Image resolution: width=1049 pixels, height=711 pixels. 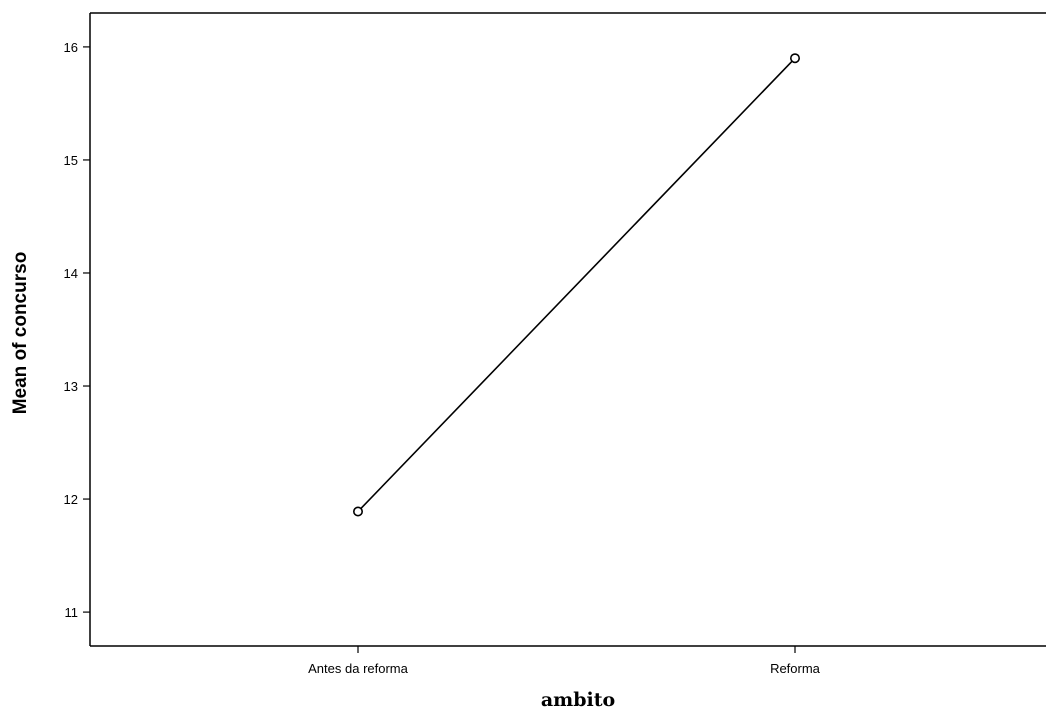 I want to click on y-tick-label: 13, so click(x=71, y=386).